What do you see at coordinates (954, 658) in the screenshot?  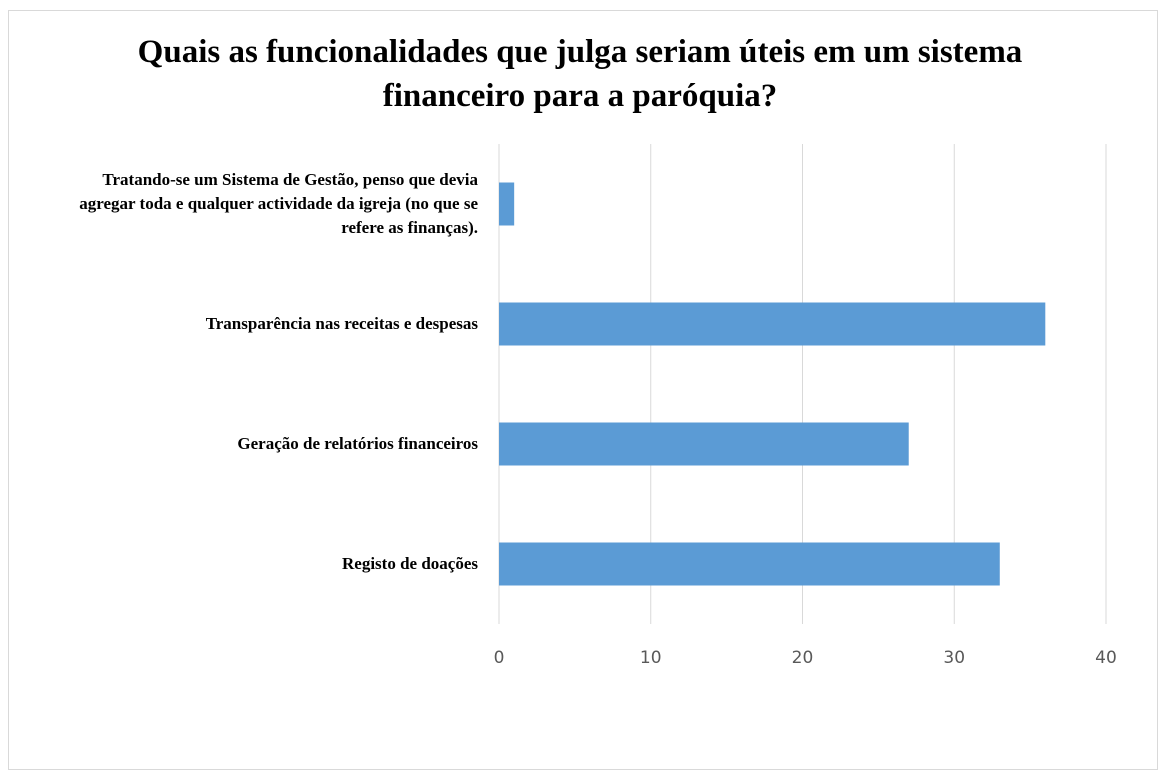 I see `x-tick-label: 30` at bounding box center [954, 658].